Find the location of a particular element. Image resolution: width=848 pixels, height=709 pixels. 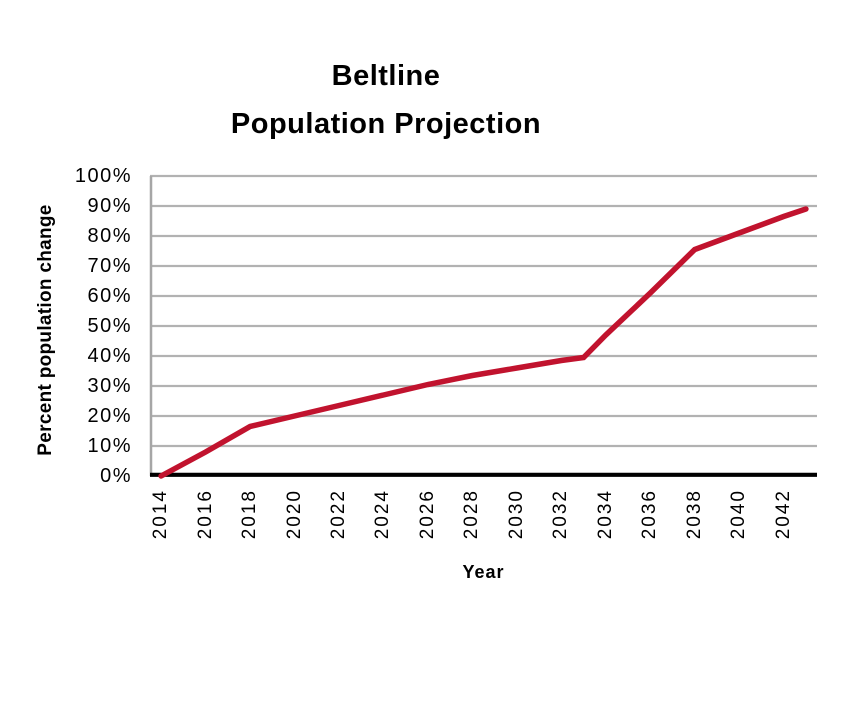

y-tick-label: 100% is located at coordinates (103, 176).